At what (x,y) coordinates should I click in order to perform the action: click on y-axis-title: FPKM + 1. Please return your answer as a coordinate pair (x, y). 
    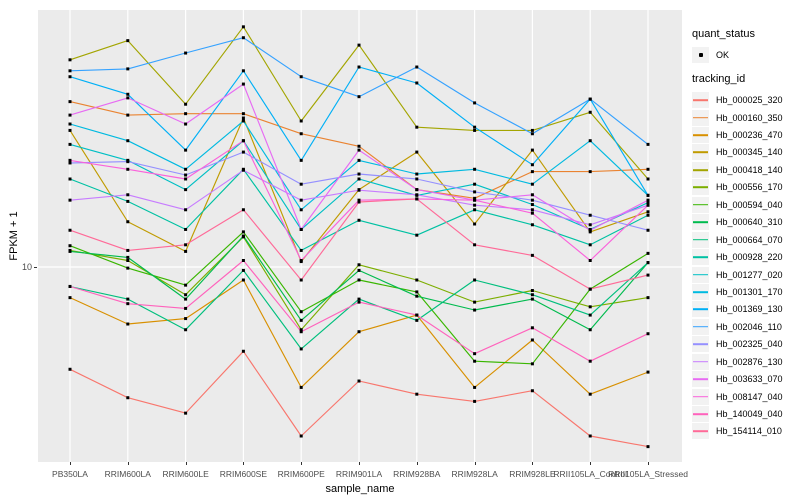
    Looking at the image, I should click on (14, 236).